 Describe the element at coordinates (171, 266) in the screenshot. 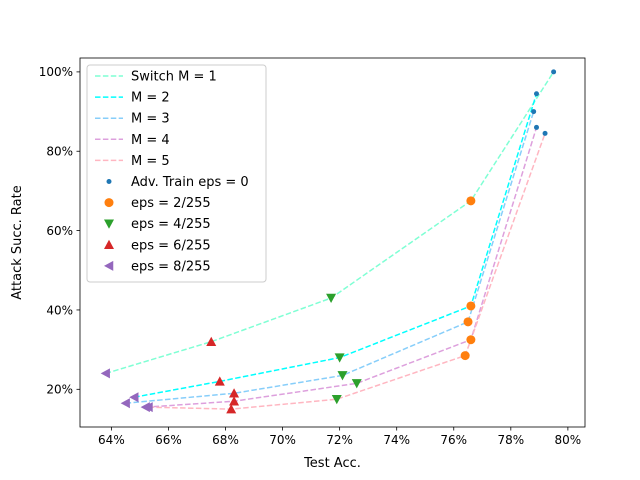

I see `legend-label: eps = 8/255` at that location.